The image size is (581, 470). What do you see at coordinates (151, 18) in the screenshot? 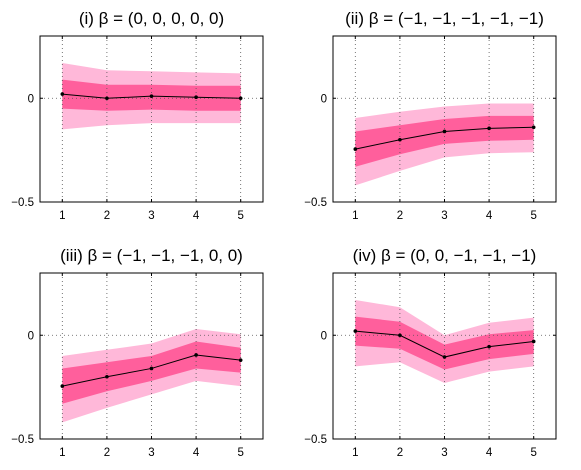
I see `subplot-title: (i) β = (0, 0, 0, 0, 0)` at bounding box center [151, 18].